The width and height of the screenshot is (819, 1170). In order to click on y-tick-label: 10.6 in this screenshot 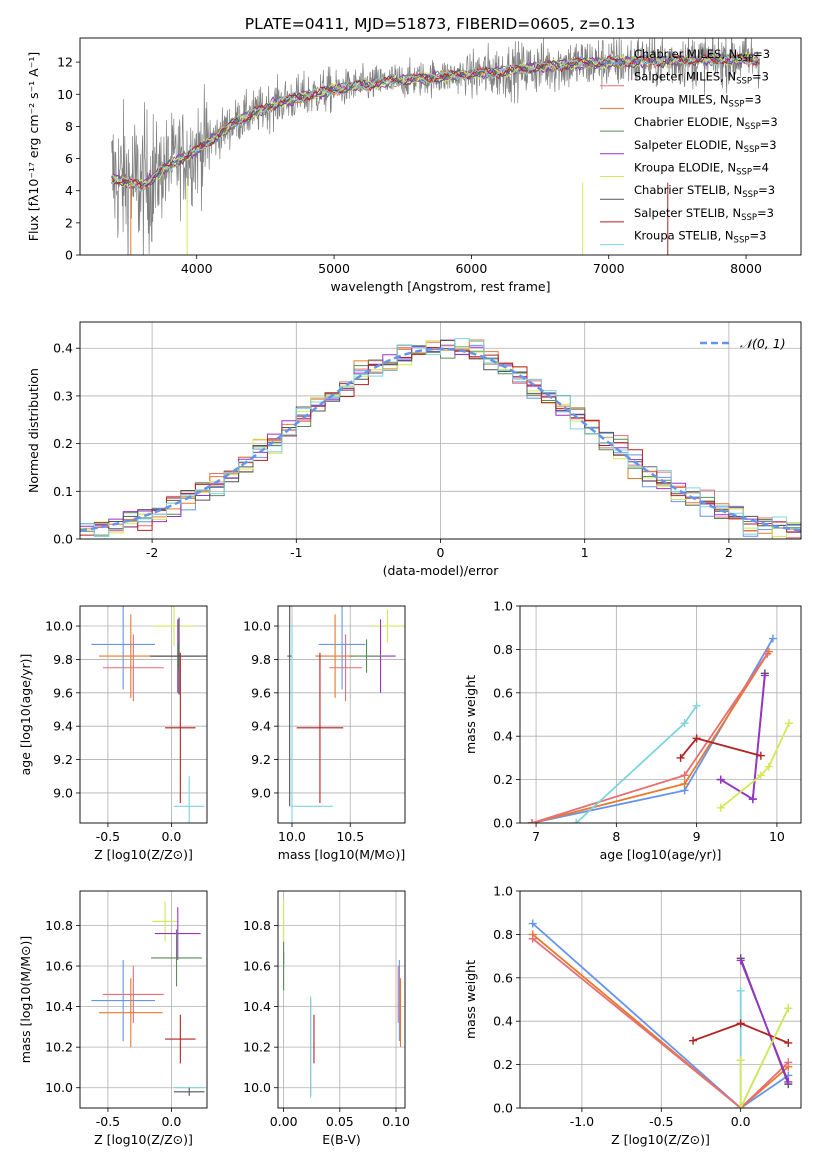, I will do `click(59, 966)`.